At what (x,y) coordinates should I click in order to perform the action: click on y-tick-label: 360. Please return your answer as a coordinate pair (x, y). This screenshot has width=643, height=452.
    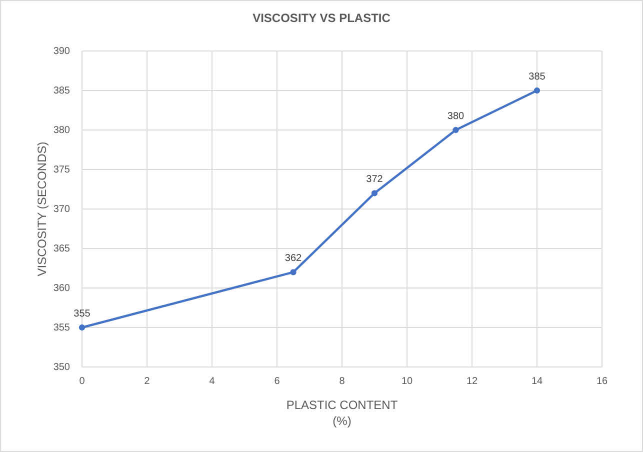
    Looking at the image, I should click on (61, 288).